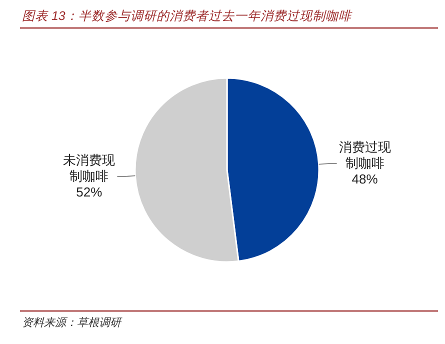 This screenshot has height=344, width=445. What do you see at coordinates (89, 176) in the screenshot?
I see `label: 未消费现制咖啡 52%` at bounding box center [89, 176].